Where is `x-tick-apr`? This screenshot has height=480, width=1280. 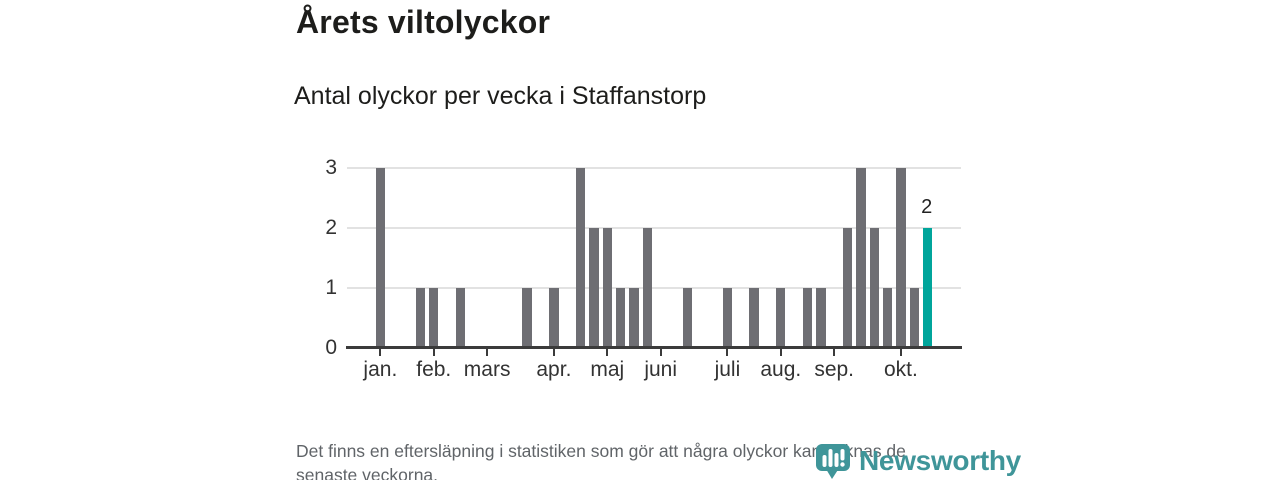
x-tick-apr is located at coordinates (553, 352).